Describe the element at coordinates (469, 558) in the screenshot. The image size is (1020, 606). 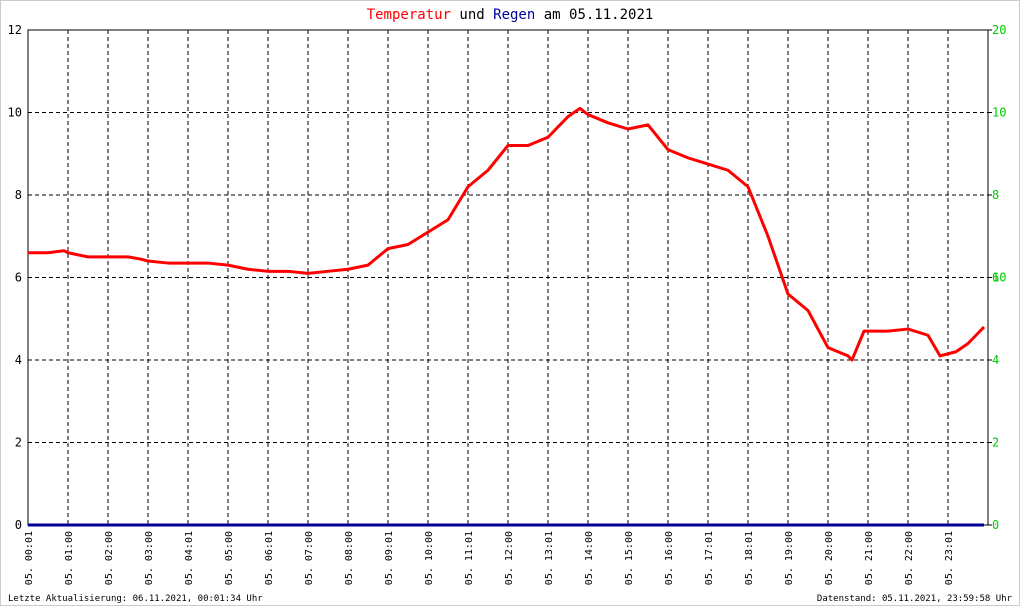
I see `x-tick-label: 05. 11:01` at that location.